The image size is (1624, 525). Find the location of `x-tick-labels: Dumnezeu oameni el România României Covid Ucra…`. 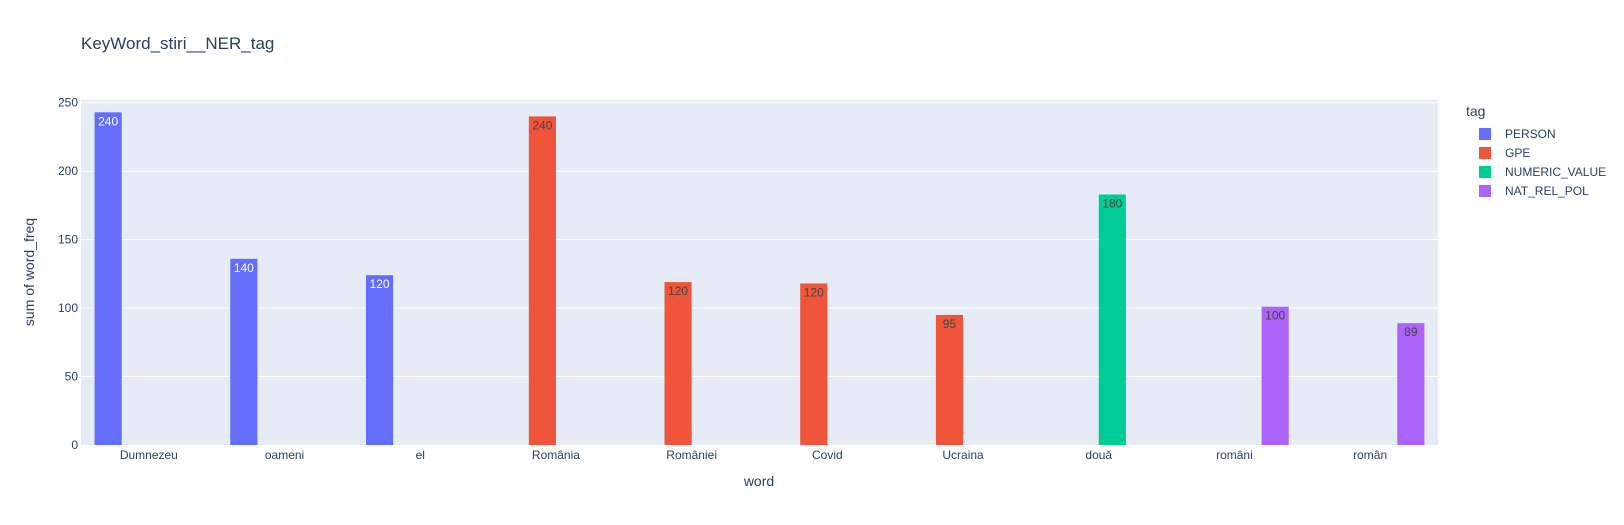

x-tick-labels: Dumnezeu oameni el România României Covid Ucra… is located at coordinates (753, 455).